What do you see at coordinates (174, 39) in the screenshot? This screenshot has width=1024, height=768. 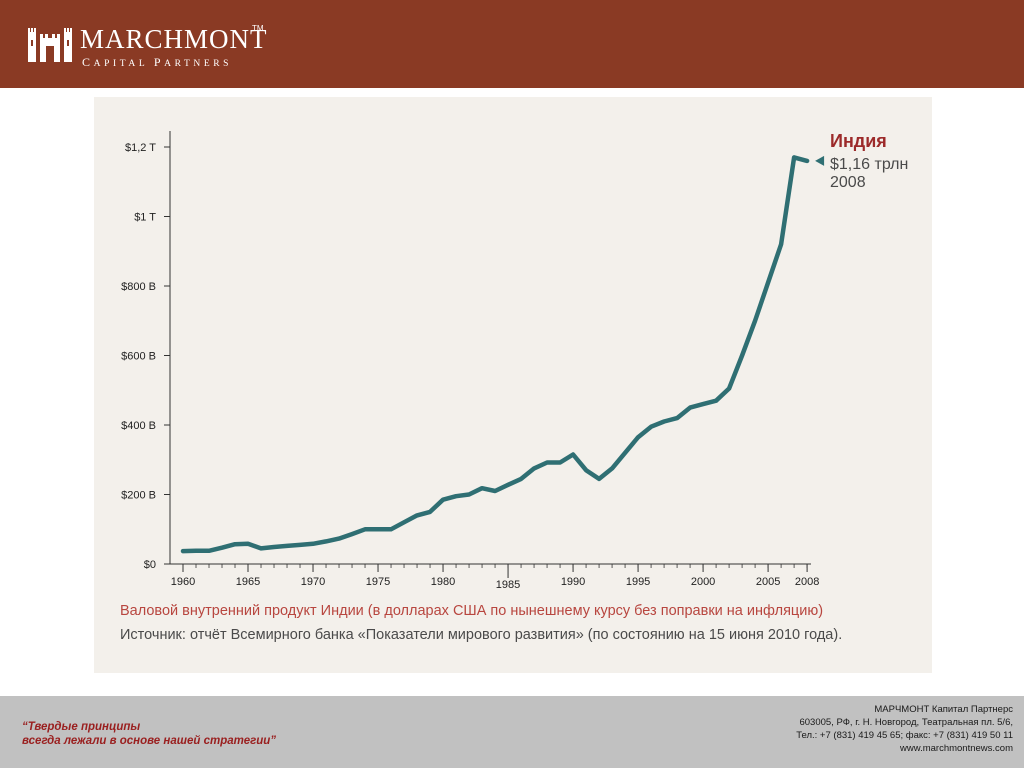 I see `brand-name: MARCHMONT` at bounding box center [174, 39].